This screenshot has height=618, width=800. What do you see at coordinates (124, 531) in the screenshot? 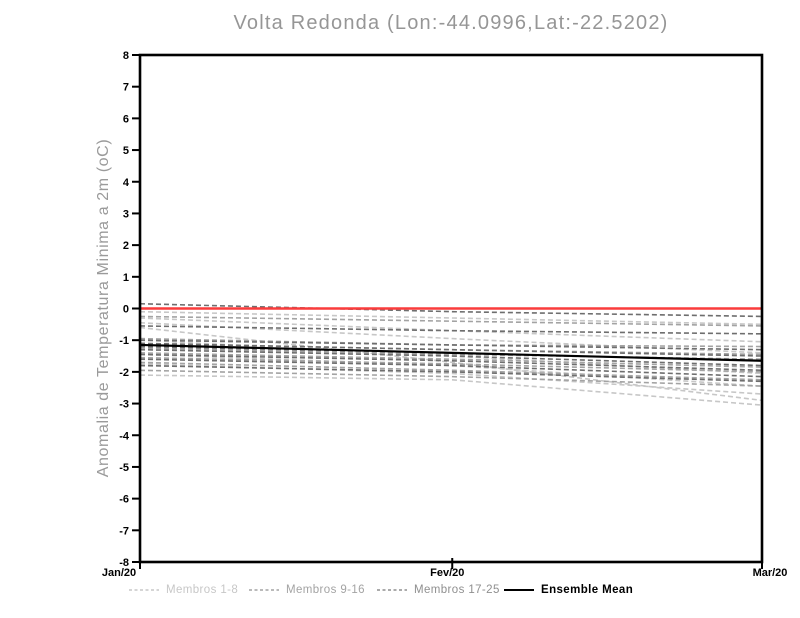
I see `y-tick-label: -7` at bounding box center [124, 531].